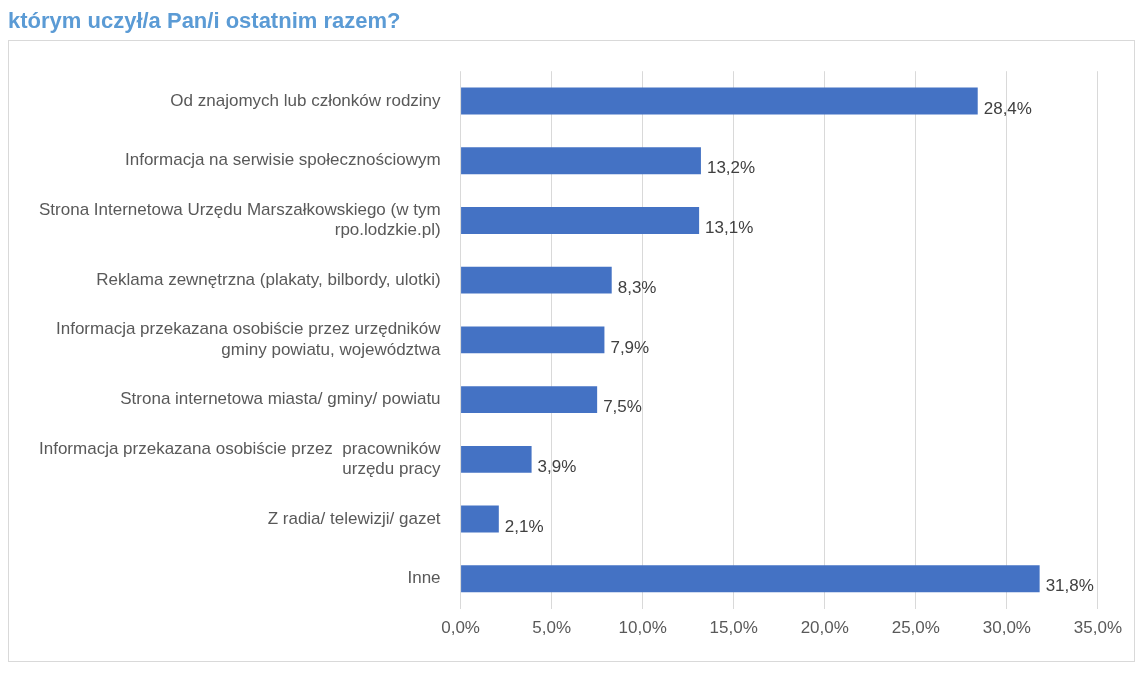  Describe the element at coordinates (1069, 586) in the screenshot. I see `data-label: 31,8%` at that location.